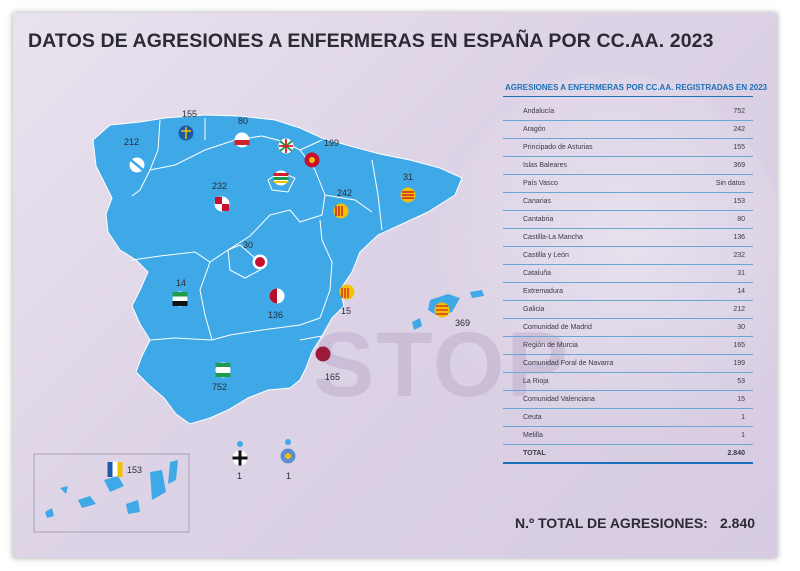 The width and height of the screenshot is (800, 571). I want to click on label-cataluna: 31, so click(408, 177).